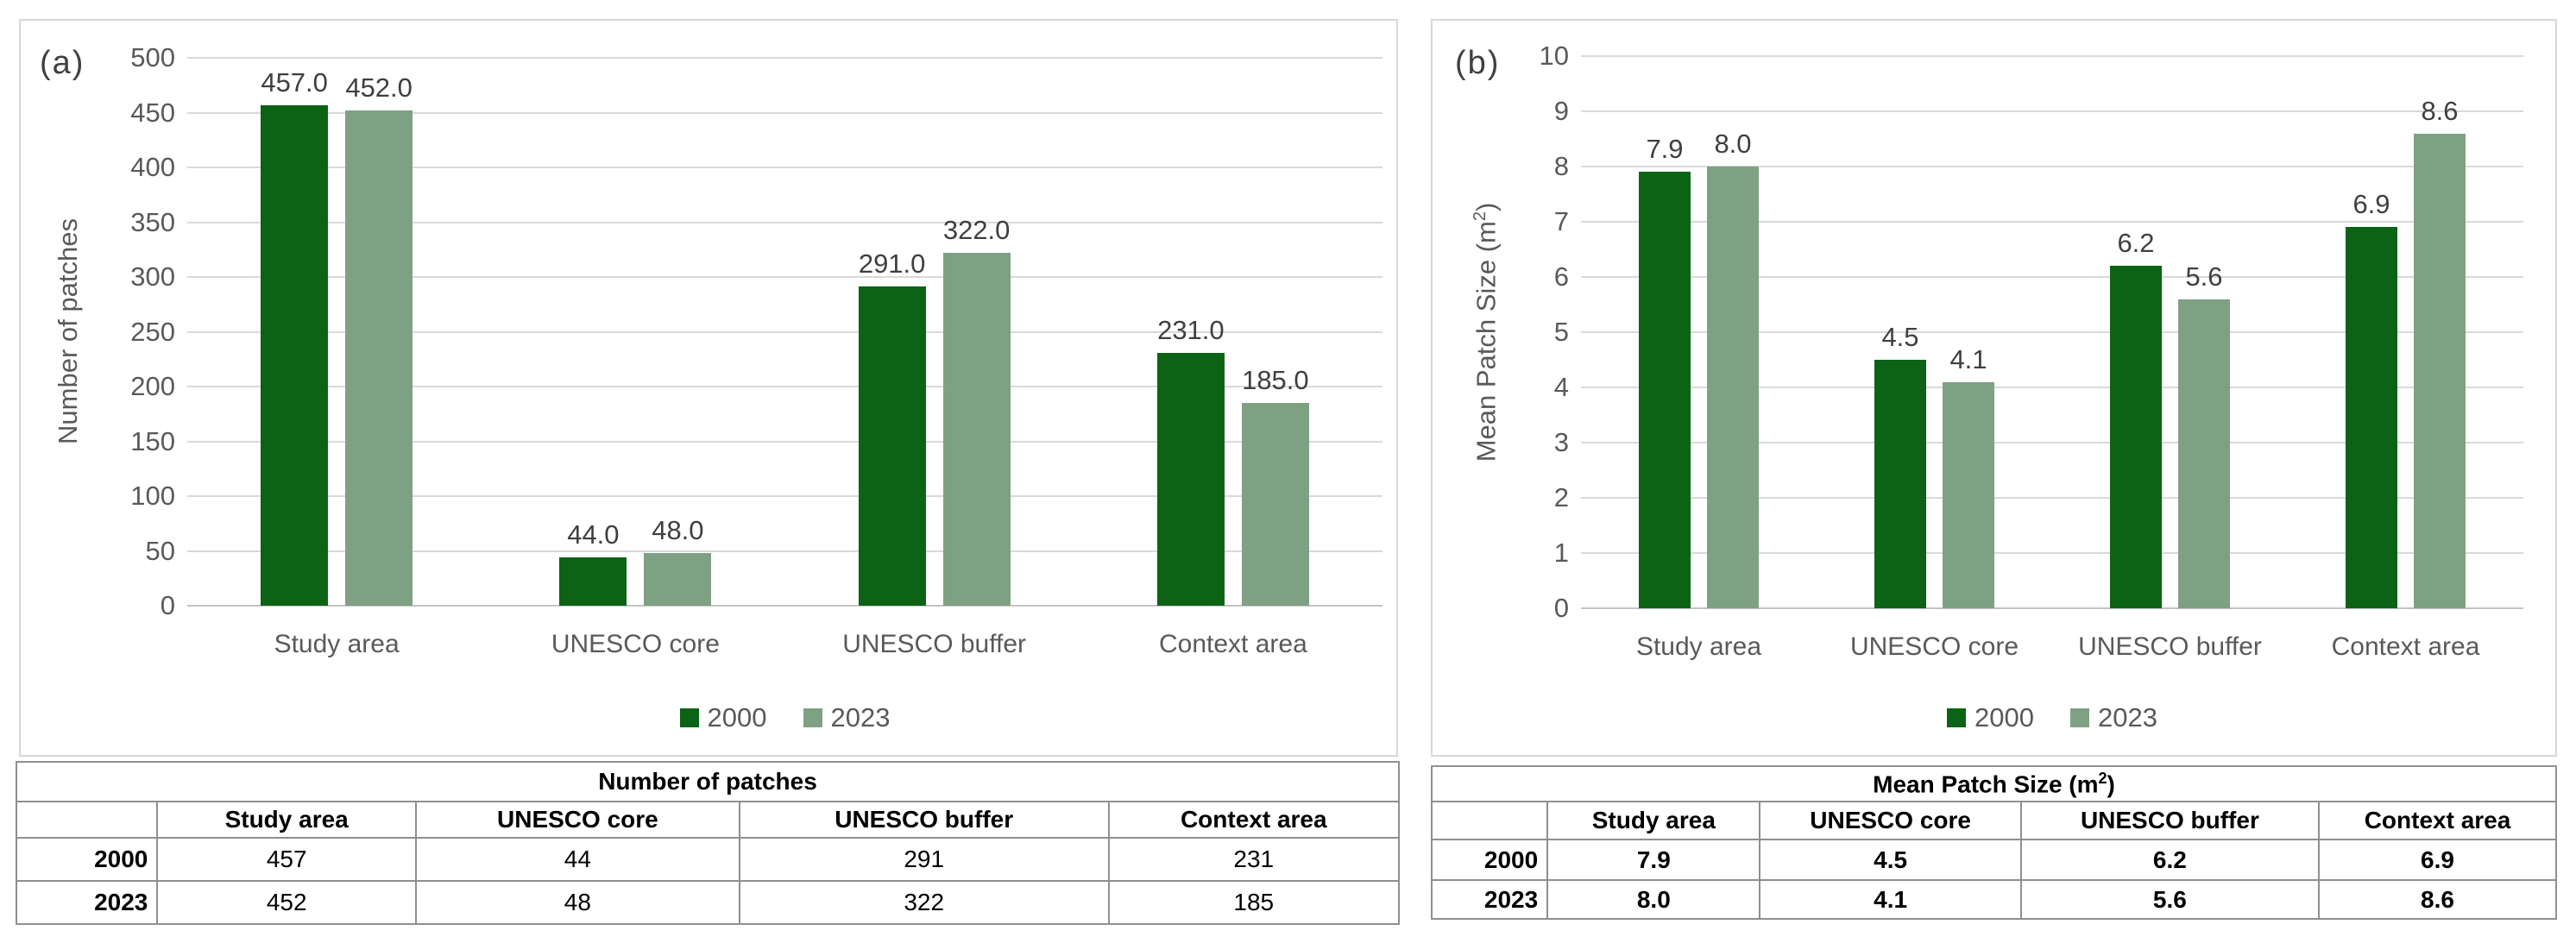  I want to click on y-tick-label: 8, so click(1561, 166).